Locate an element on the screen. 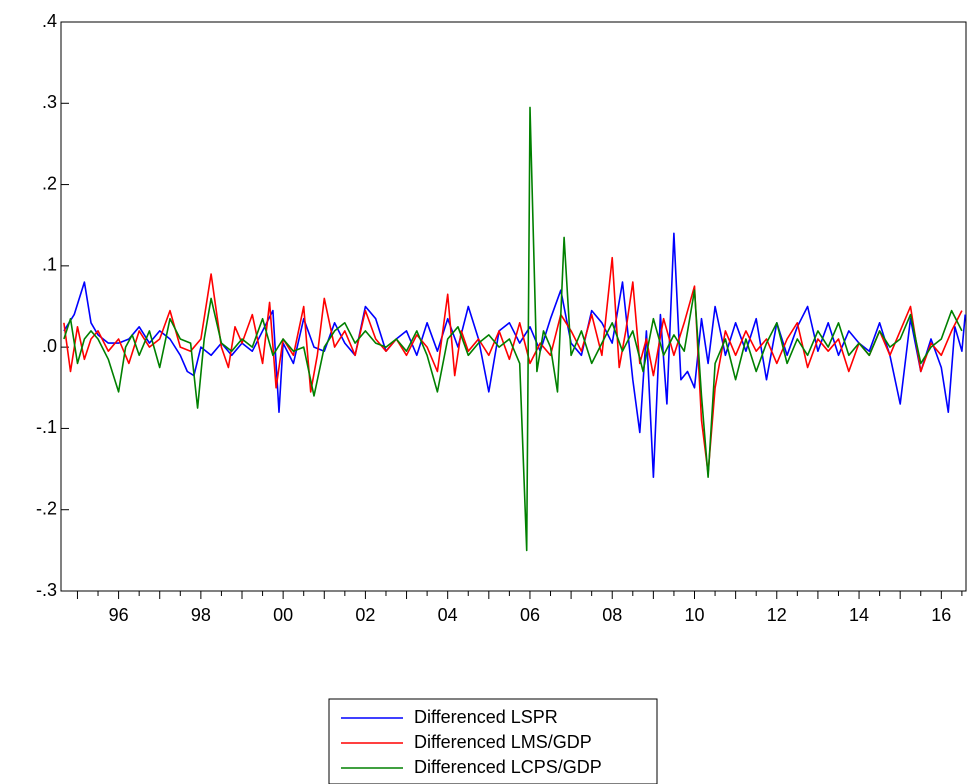 This screenshot has height=784, width=979. x-tick-label: 12 is located at coordinates (777, 615).